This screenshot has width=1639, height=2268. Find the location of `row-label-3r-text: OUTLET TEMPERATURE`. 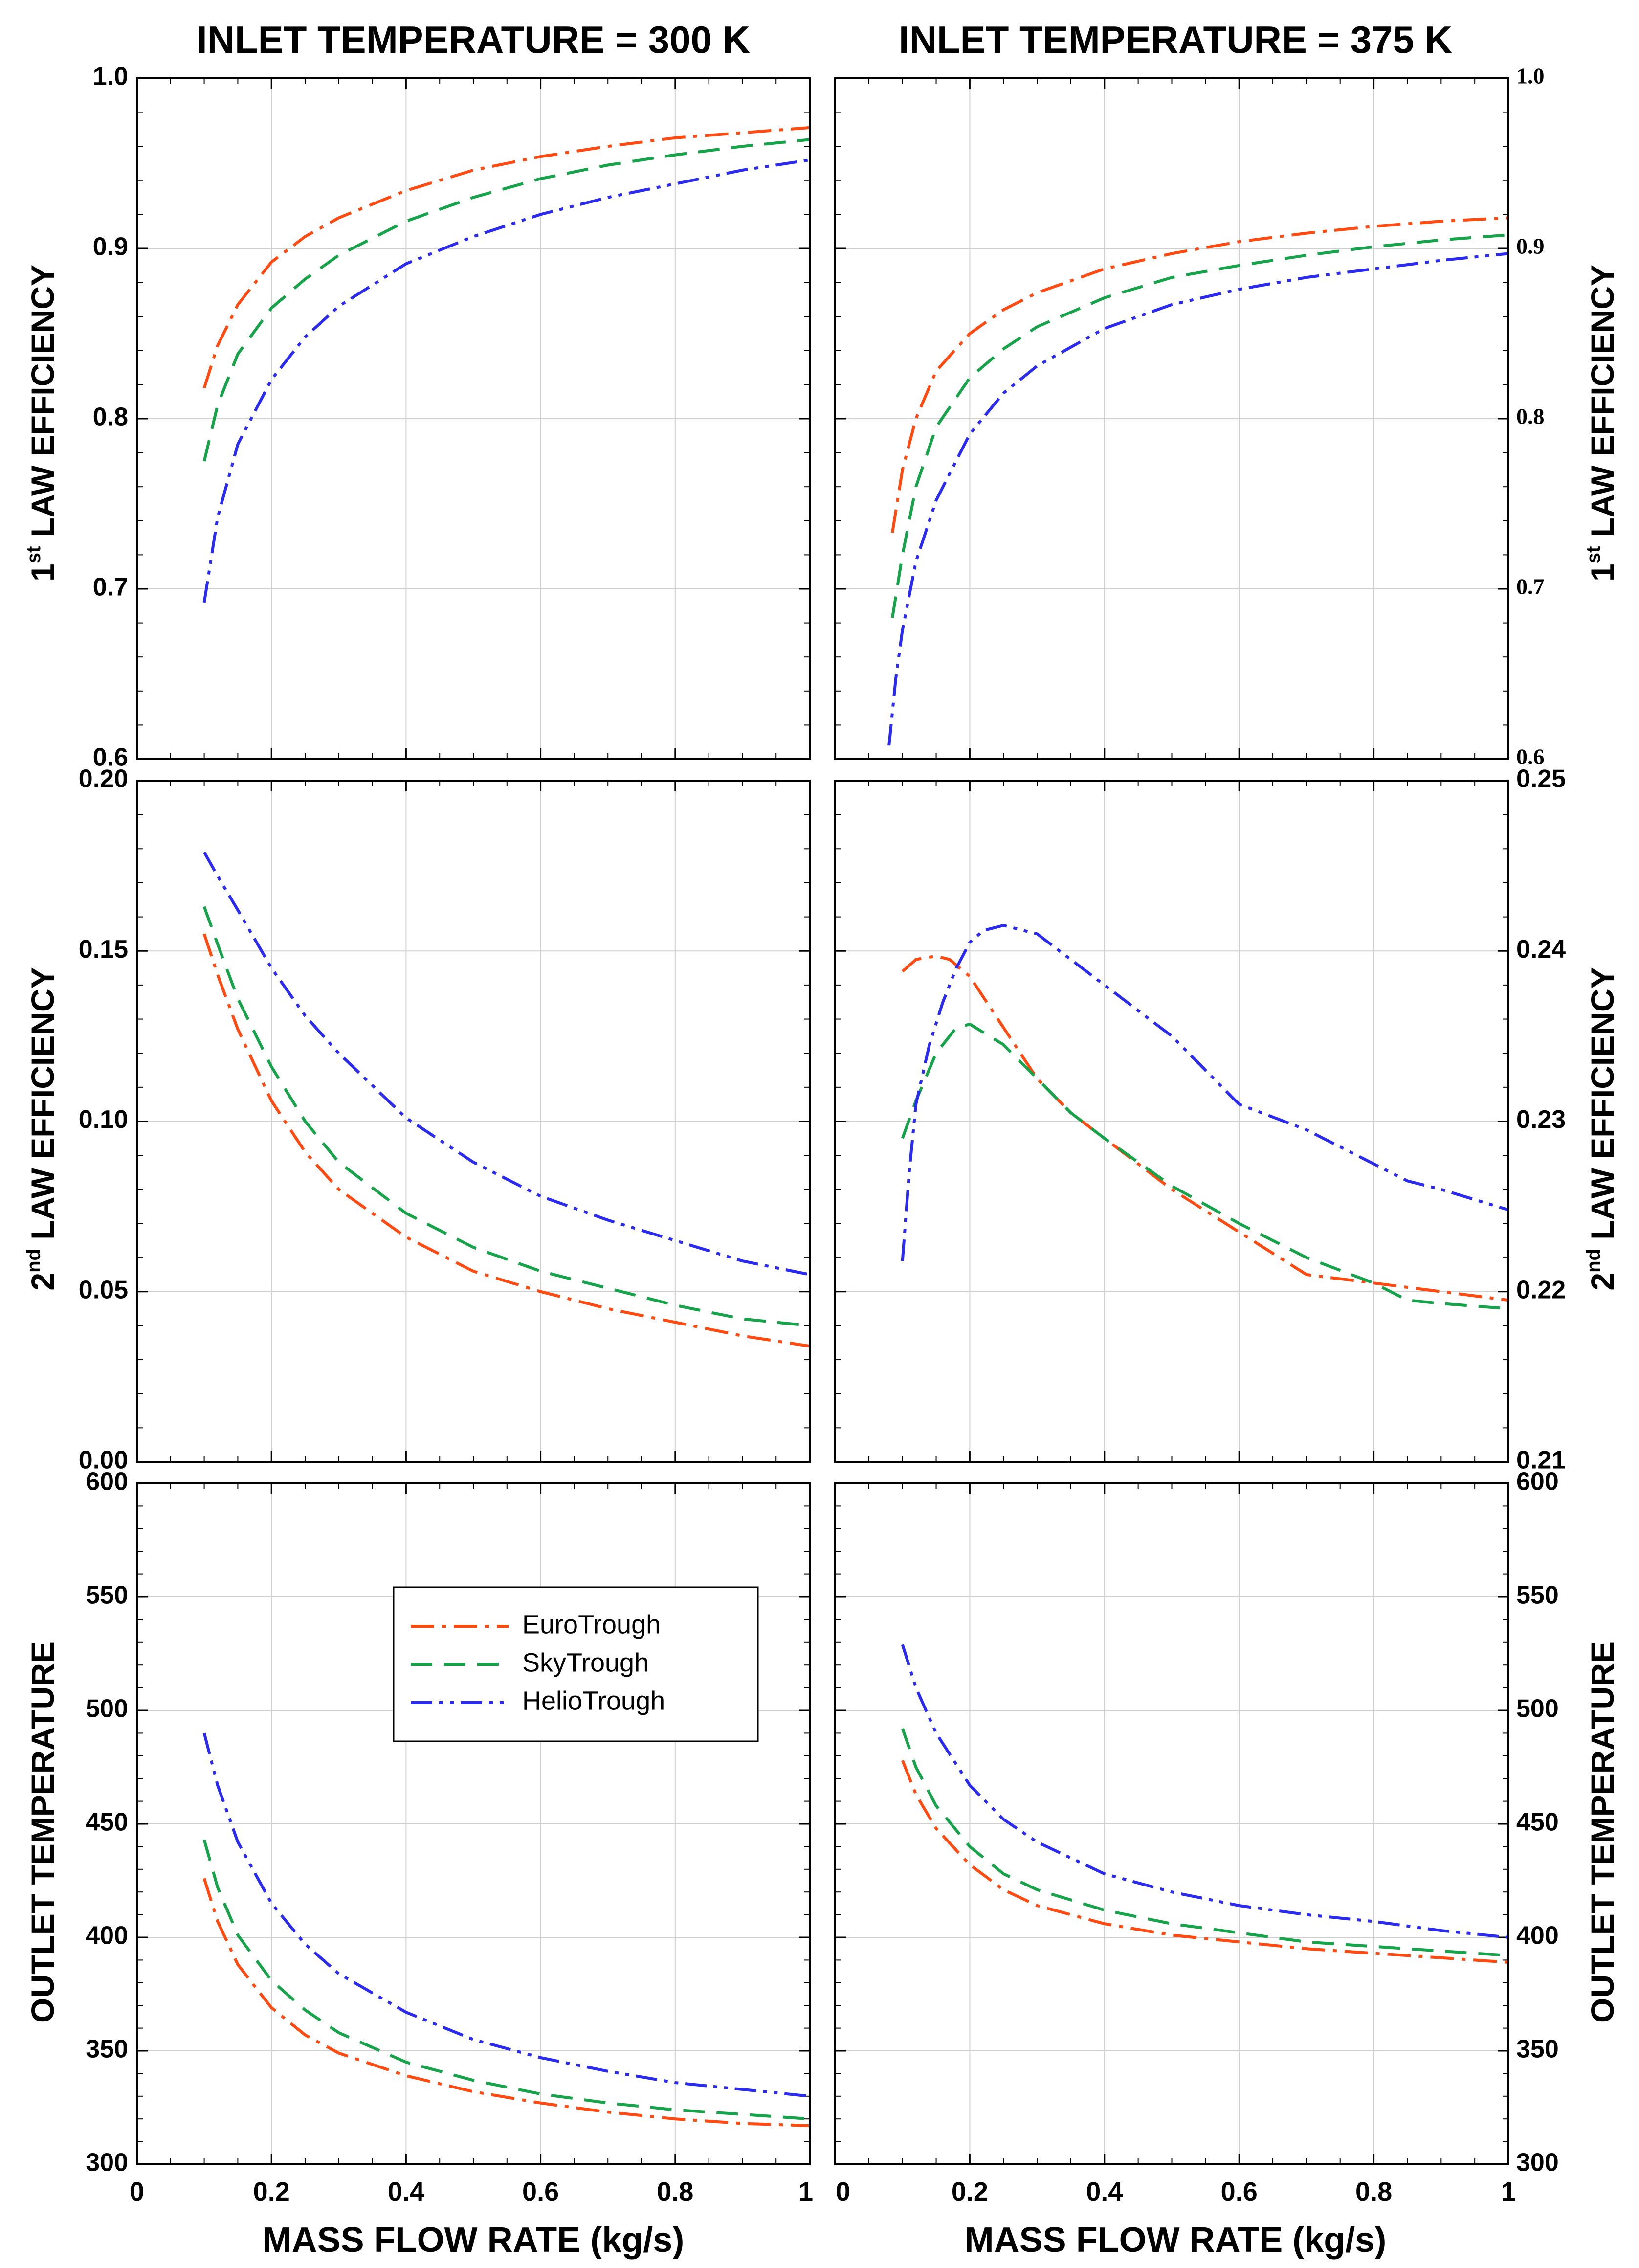

row-label-3r-text: OUTLET TEMPERATURE is located at coordinates (1602, 1832).